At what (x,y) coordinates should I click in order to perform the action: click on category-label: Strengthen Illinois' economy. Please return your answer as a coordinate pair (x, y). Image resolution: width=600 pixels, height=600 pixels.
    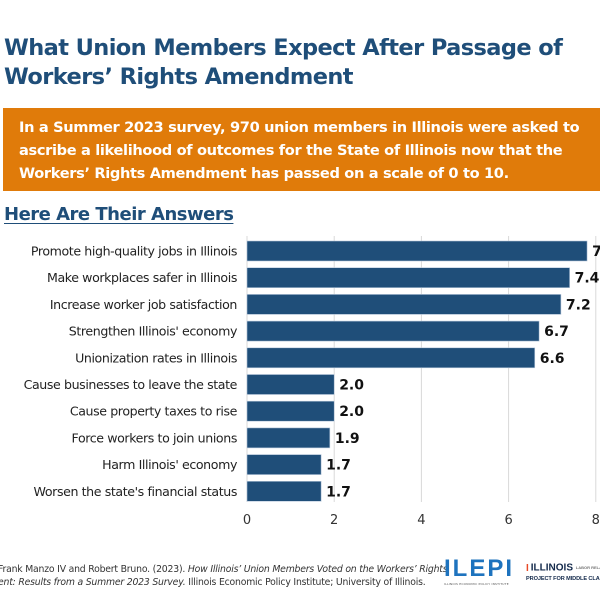
    Looking at the image, I should click on (153, 331).